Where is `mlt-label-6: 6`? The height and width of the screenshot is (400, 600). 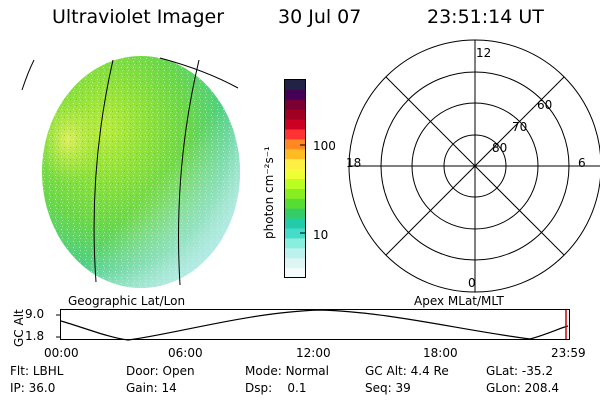
mlt-label-6: 6 is located at coordinates (582, 163).